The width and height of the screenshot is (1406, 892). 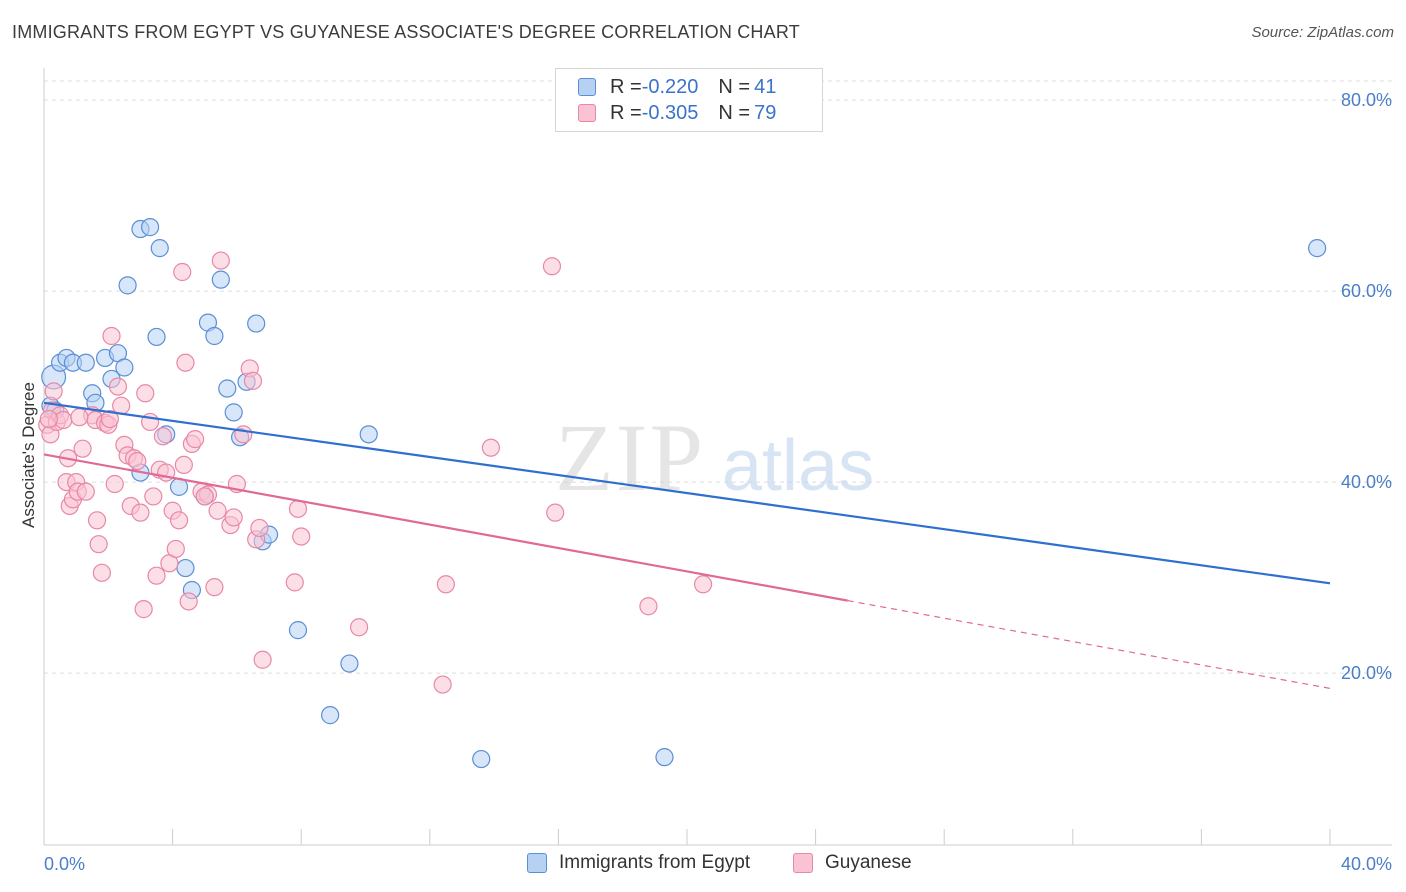 What do you see at coordinates (670, 86) in the screenshot?
I see `legend-r-value: -0.220` at bounding box center [670, 86].